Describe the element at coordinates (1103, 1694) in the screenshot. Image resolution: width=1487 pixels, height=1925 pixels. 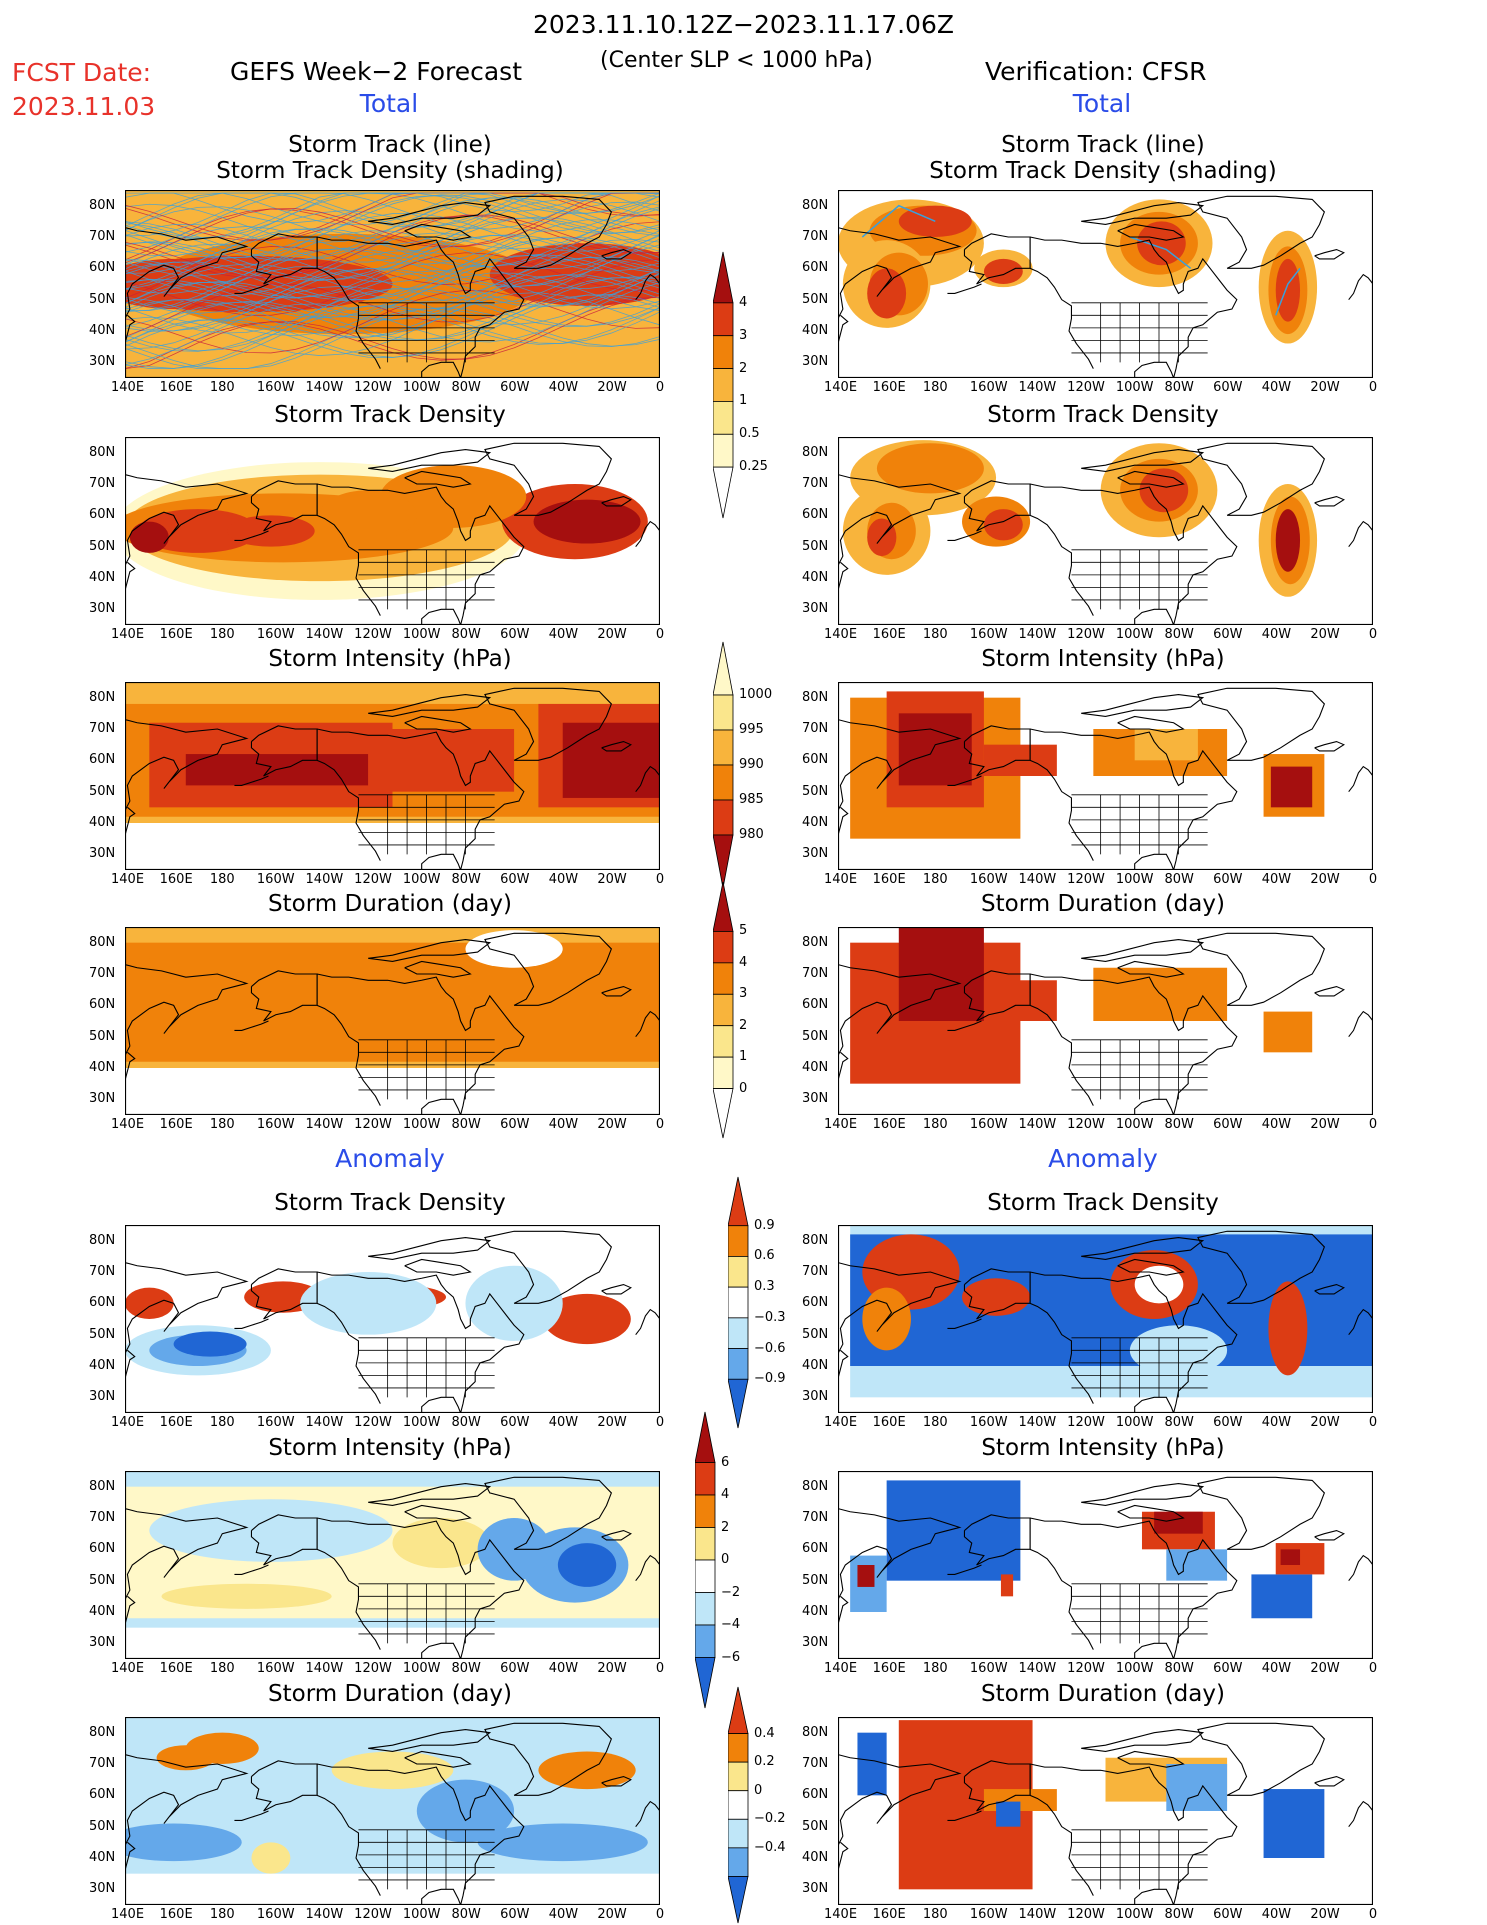
I see `panel-title-anom-duration-right: Storm Duration (day)` at that location.